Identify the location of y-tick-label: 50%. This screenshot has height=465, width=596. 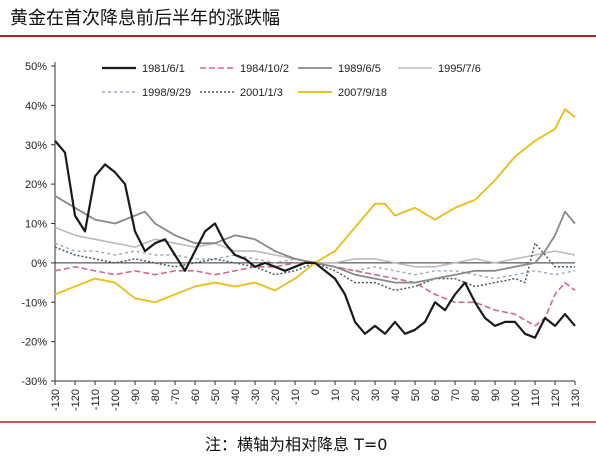
(36, 67).